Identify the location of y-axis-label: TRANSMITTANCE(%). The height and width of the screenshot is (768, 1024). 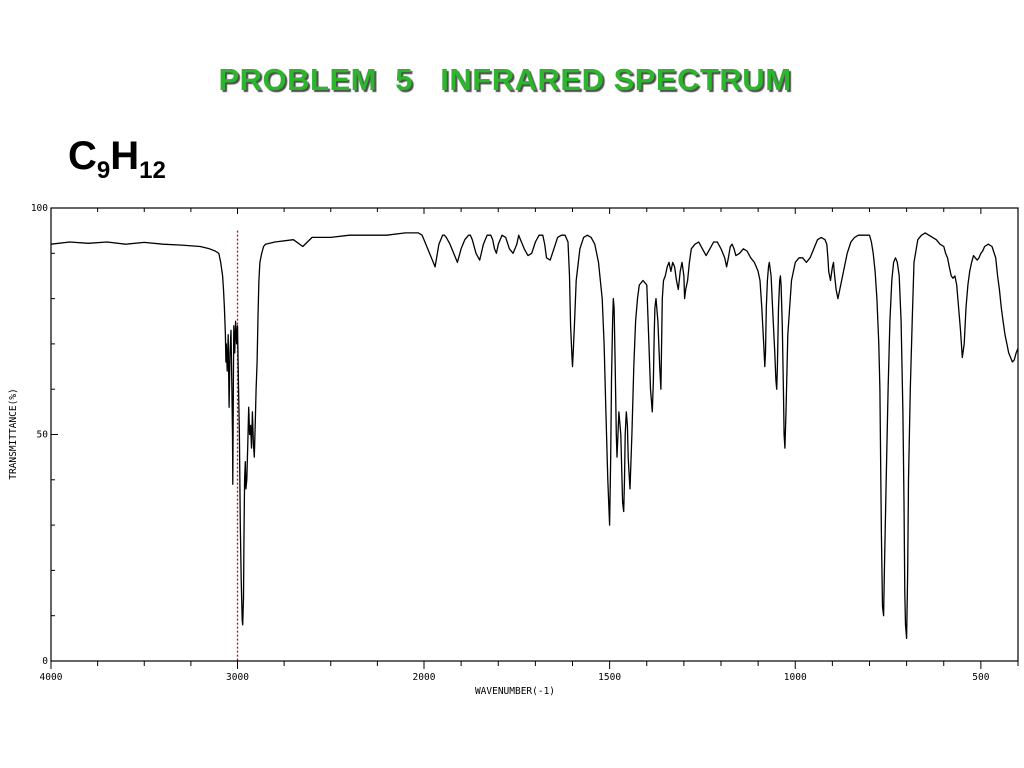
(13, 434).